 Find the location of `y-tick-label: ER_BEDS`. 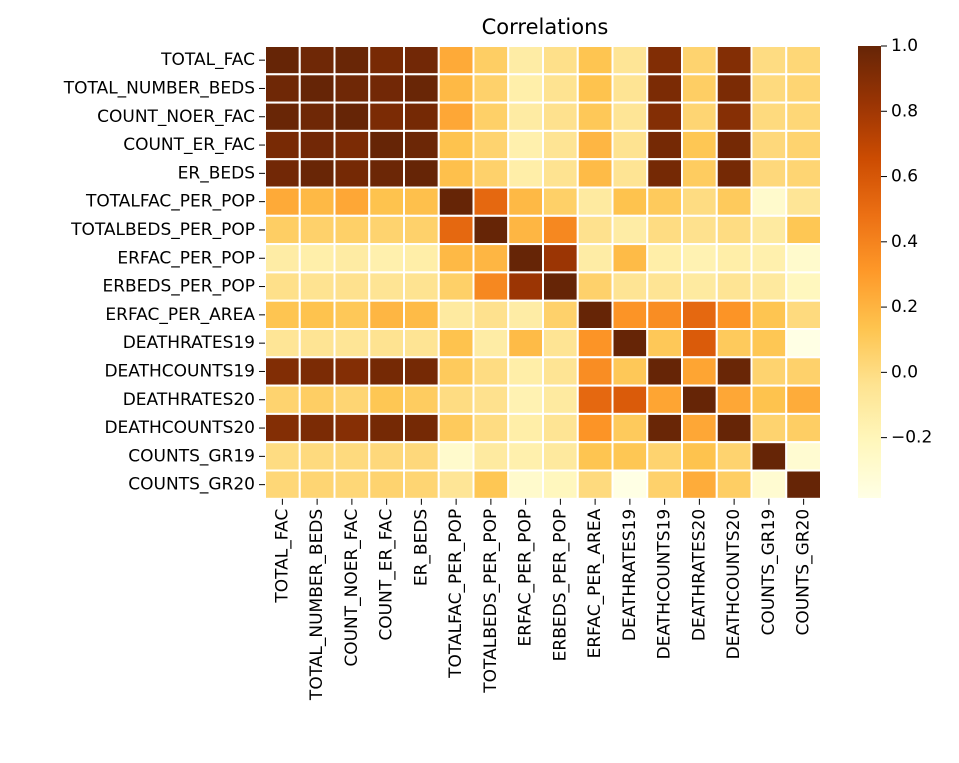

y-tick-label: ER_BEDS is located at coordinates (216, 173).